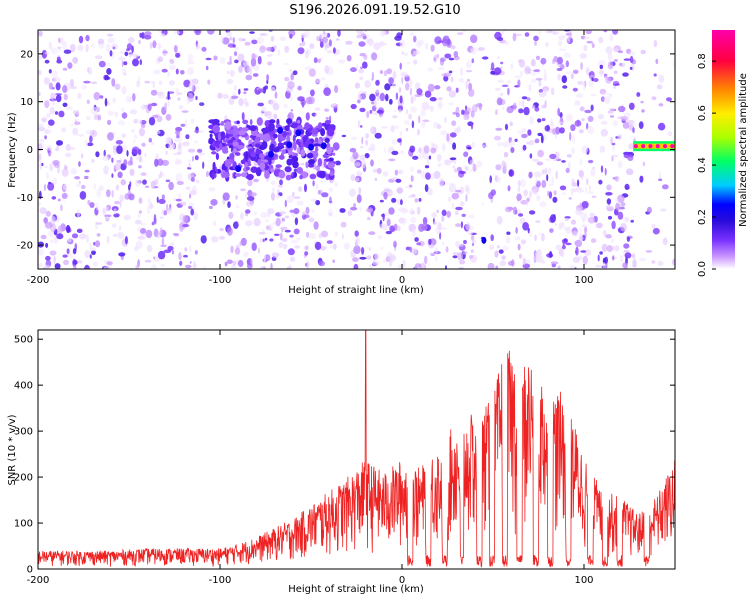 The height and width of the screenshot is (600, 750). I want to click on tone-peak, so click(650, 146).